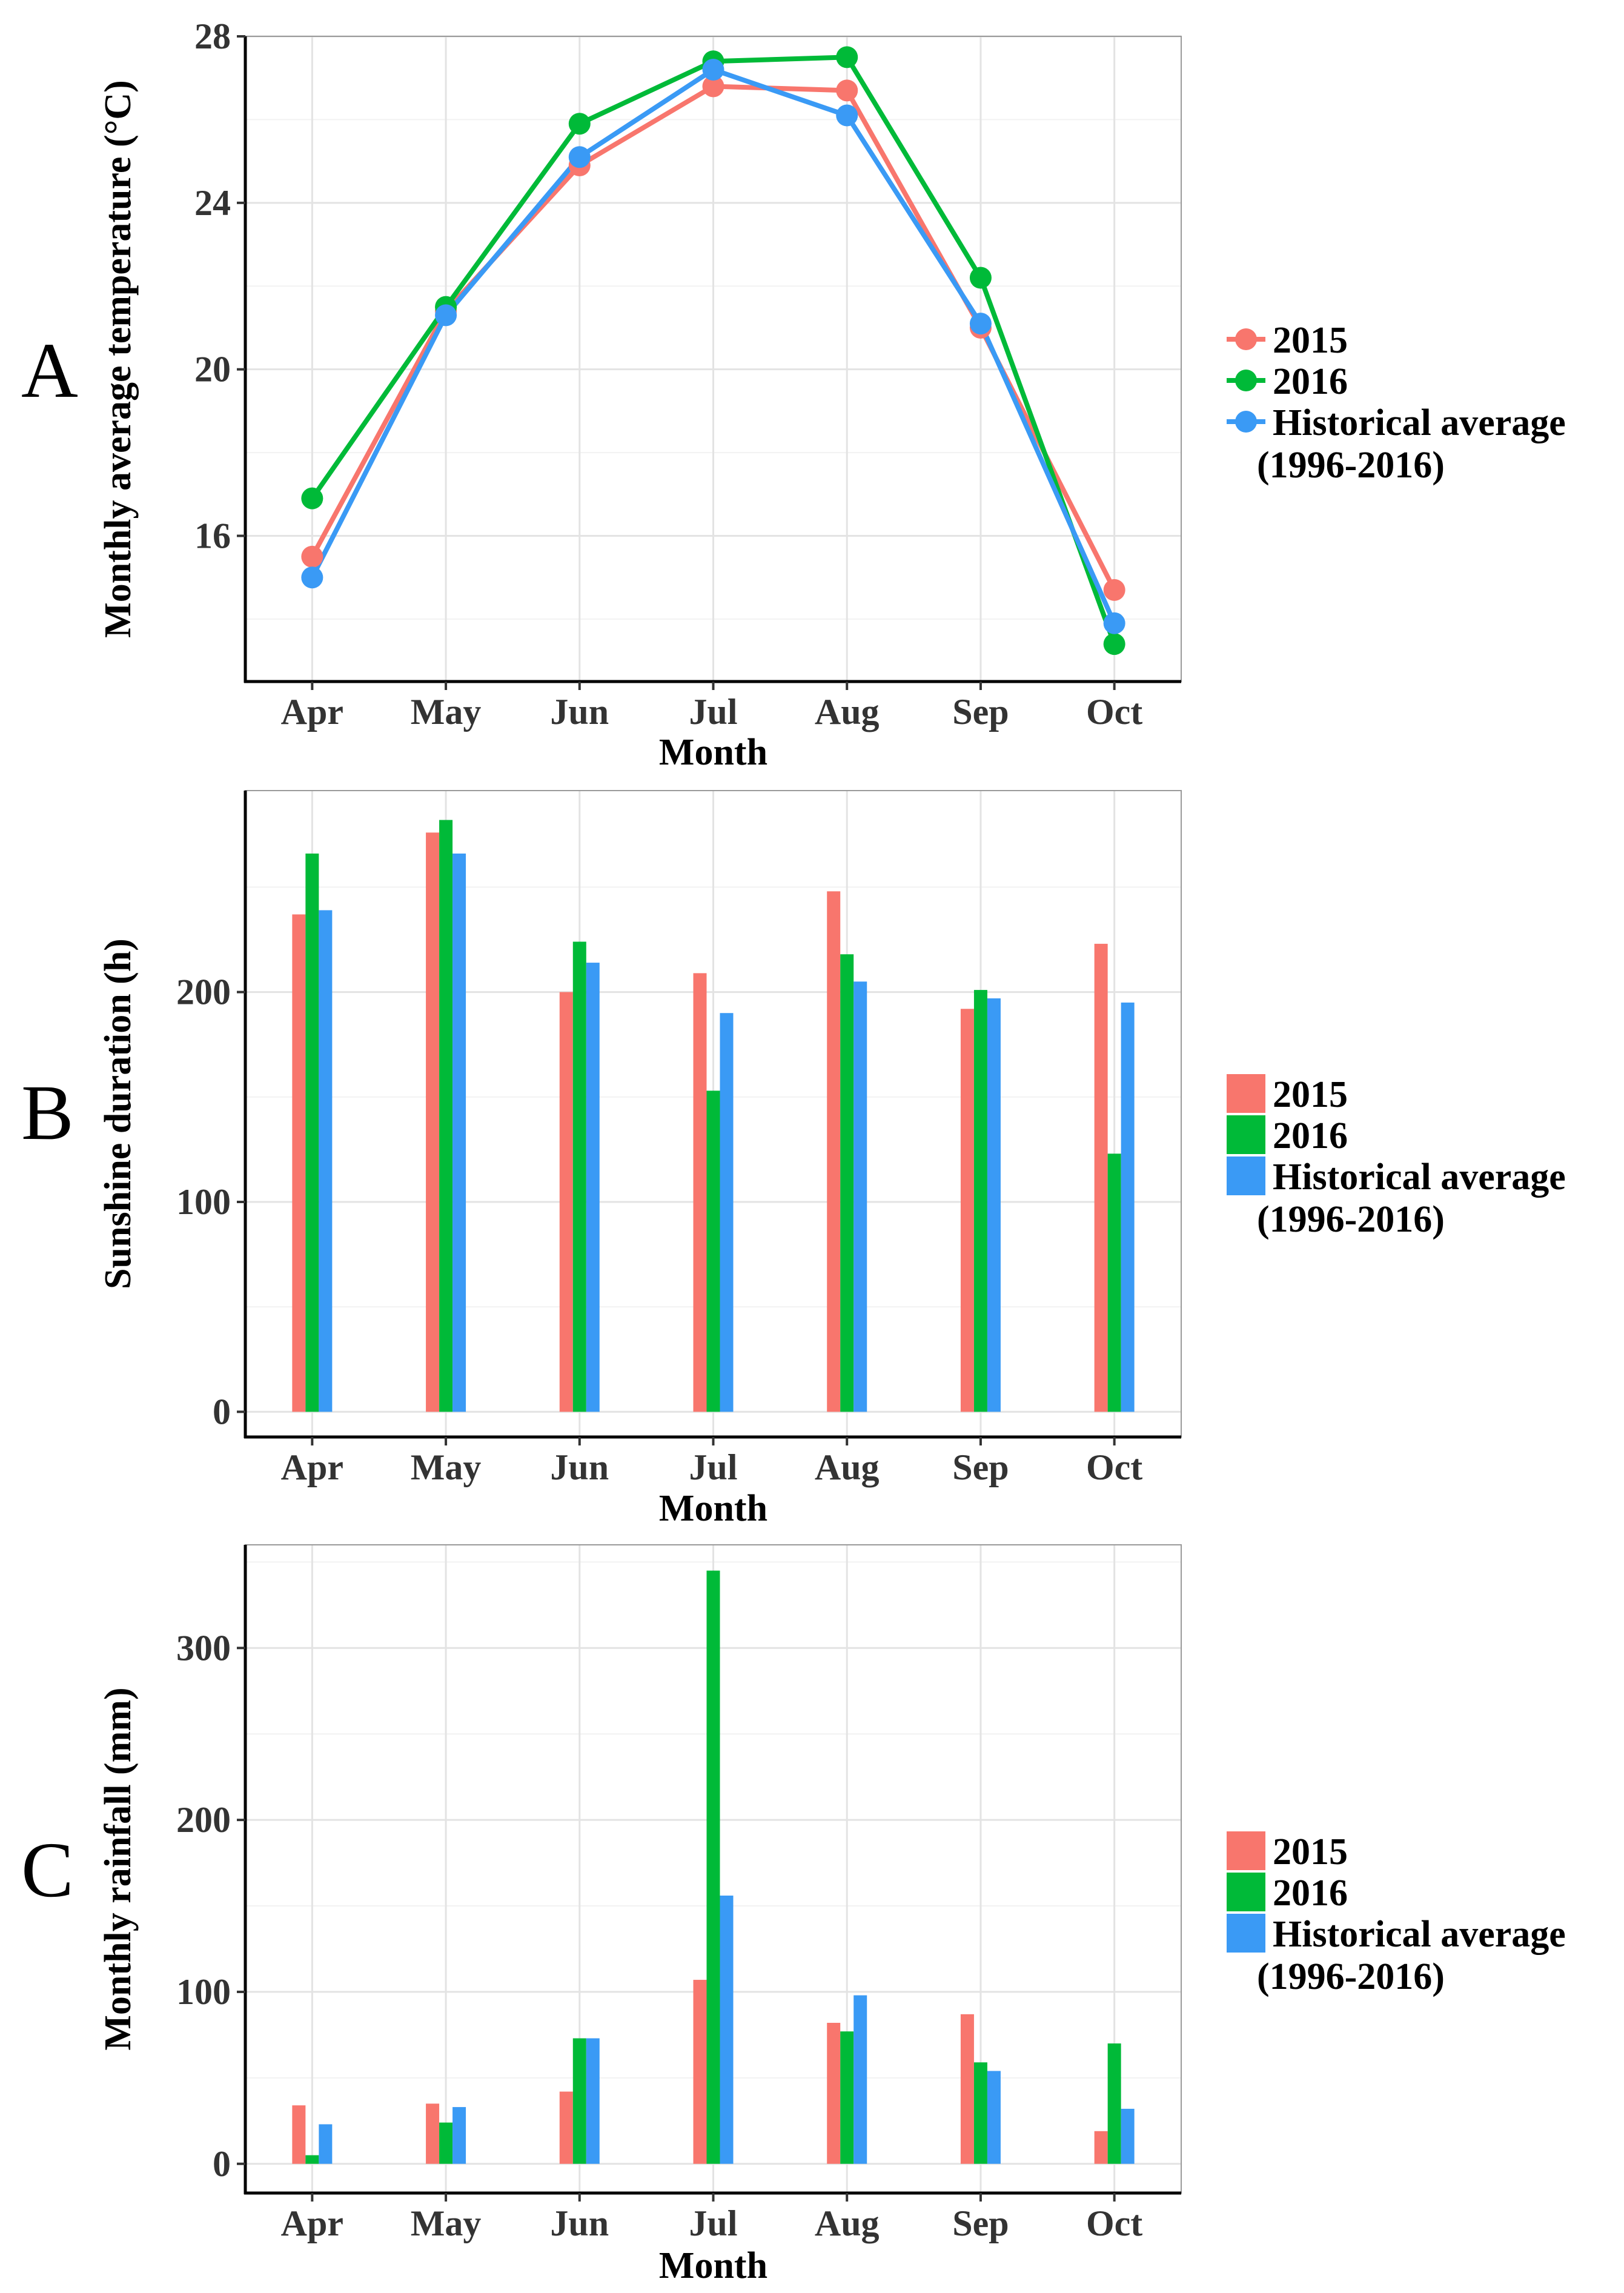 This screenshot has height=2293, width=1624. Describe the element at coordinates (1246, 422) in the screenshot. I see `legend-key-point-historical-average` at that location.